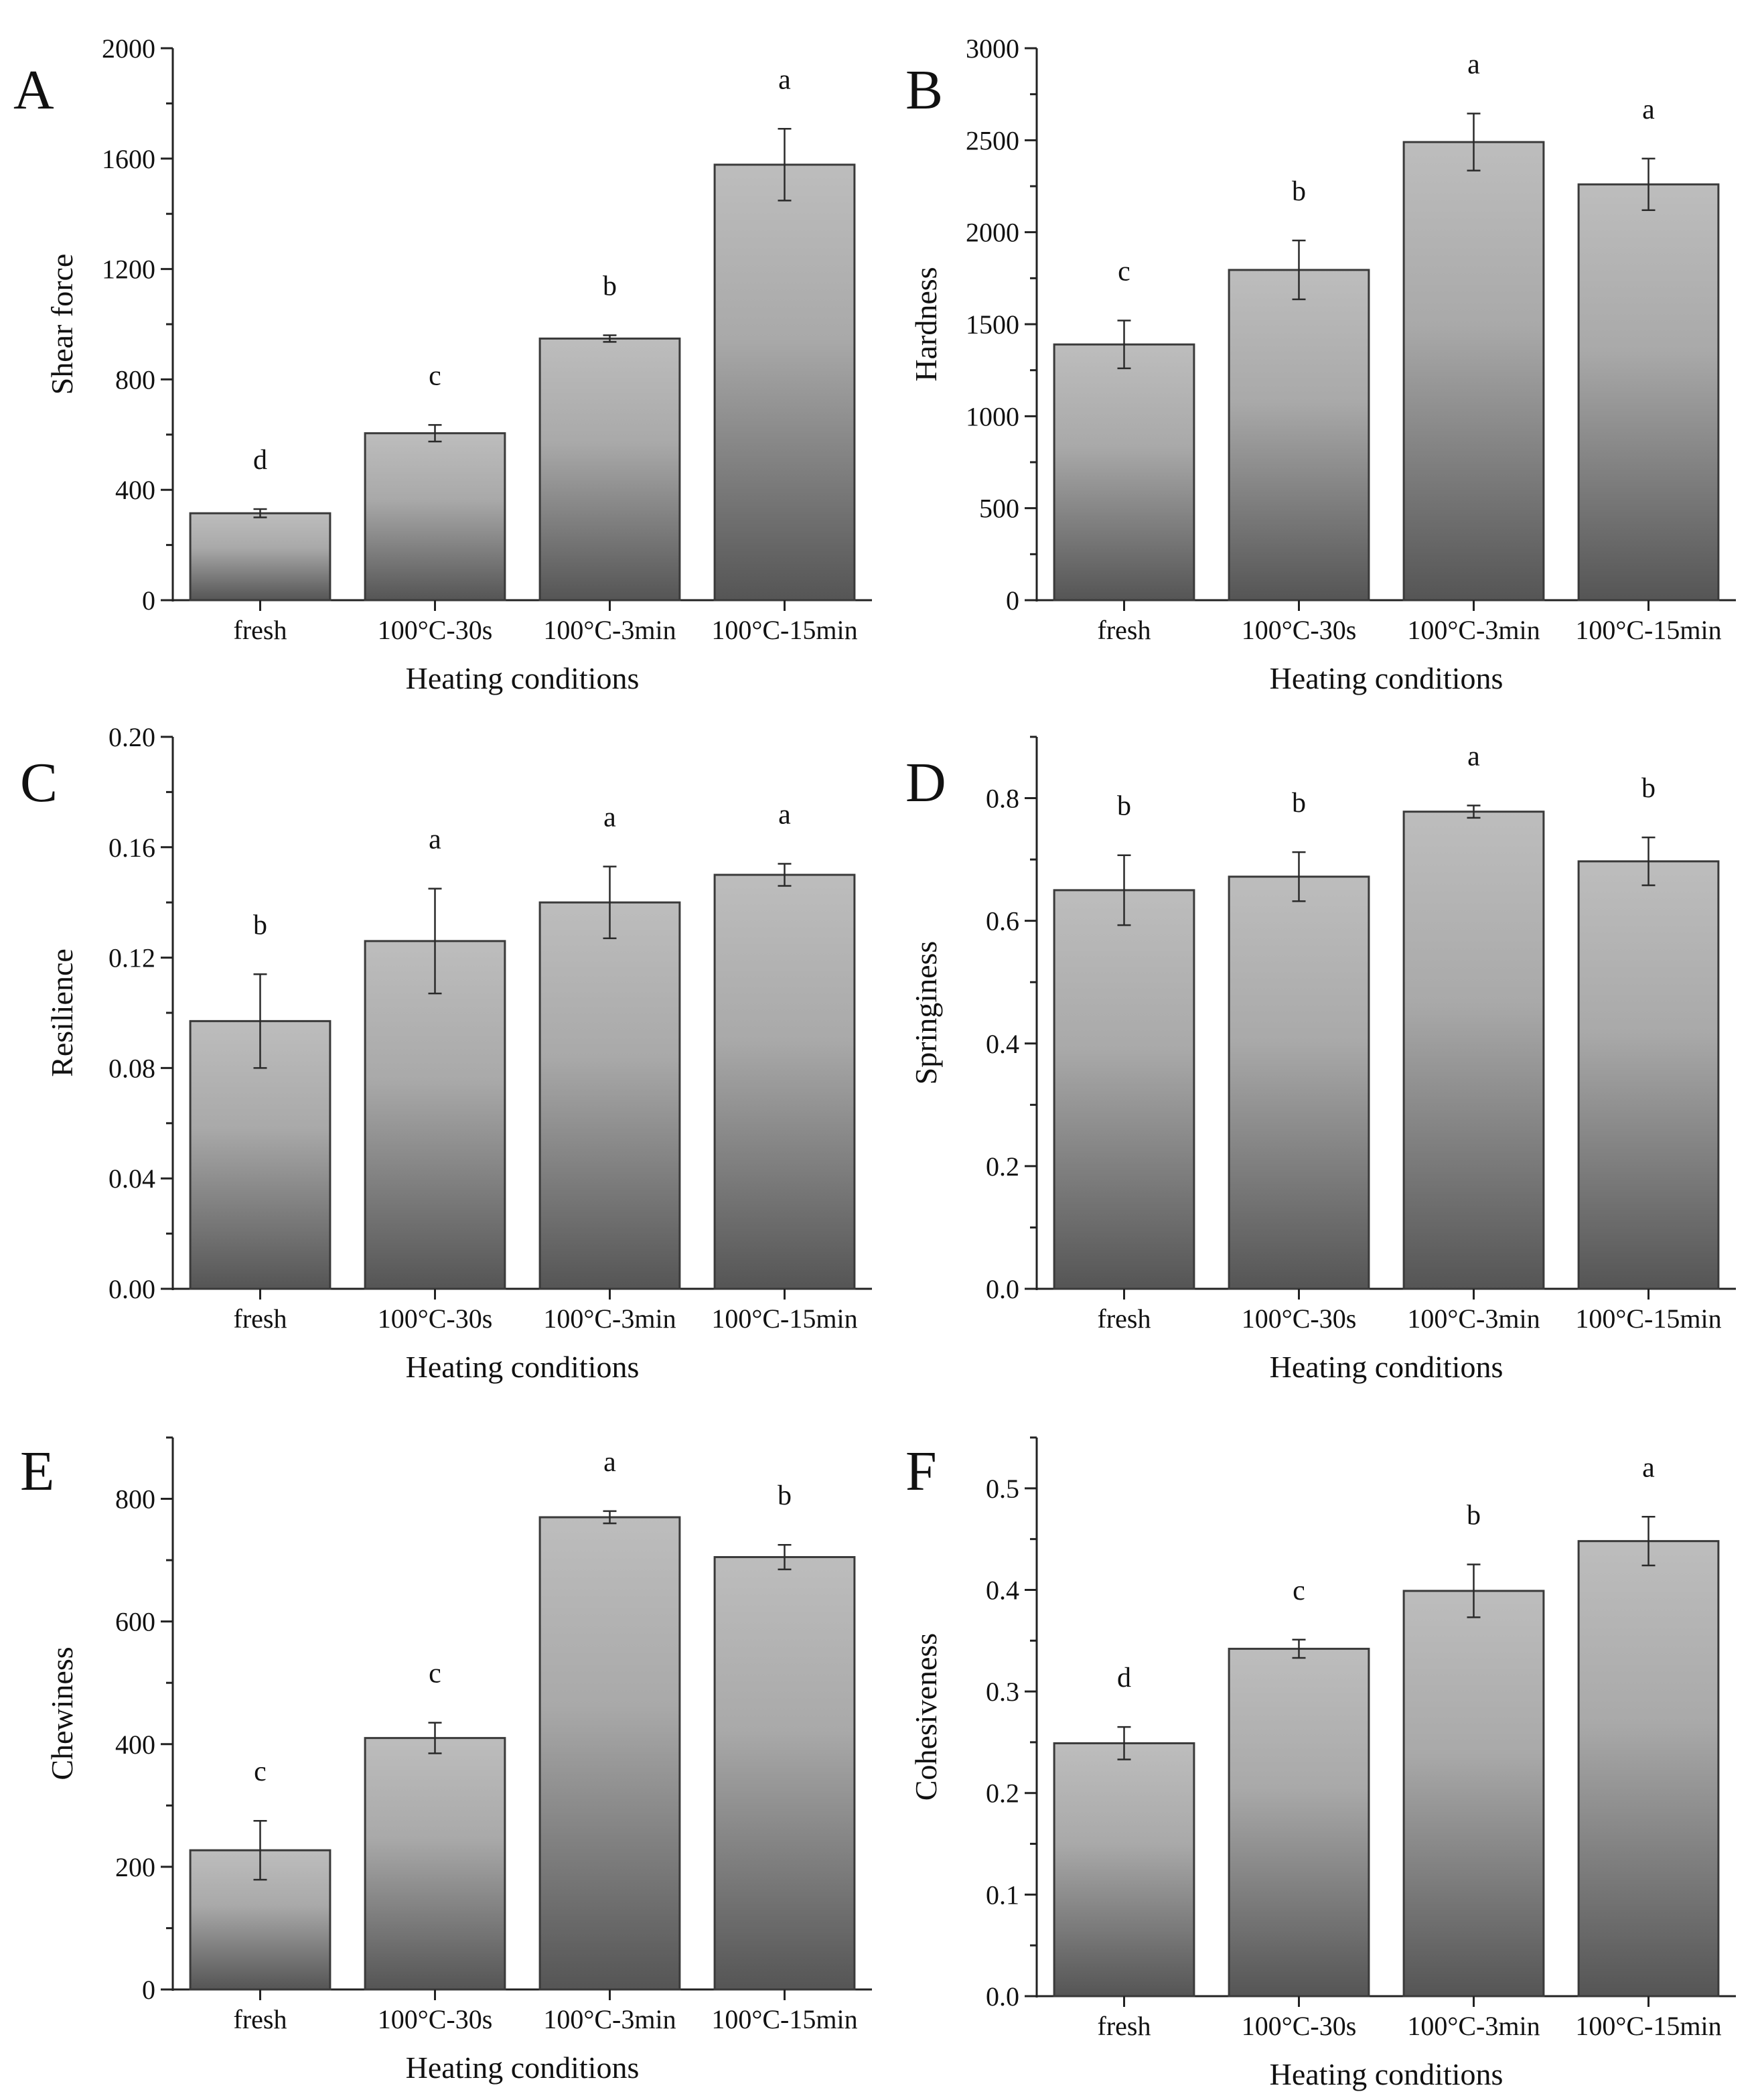 The height and width of the screenshot is (2100, 1760). What do you see at coordinates (128, 159) in the screenshot?
I see `y-tick-label: 1600` at bounding box center [128, 159].